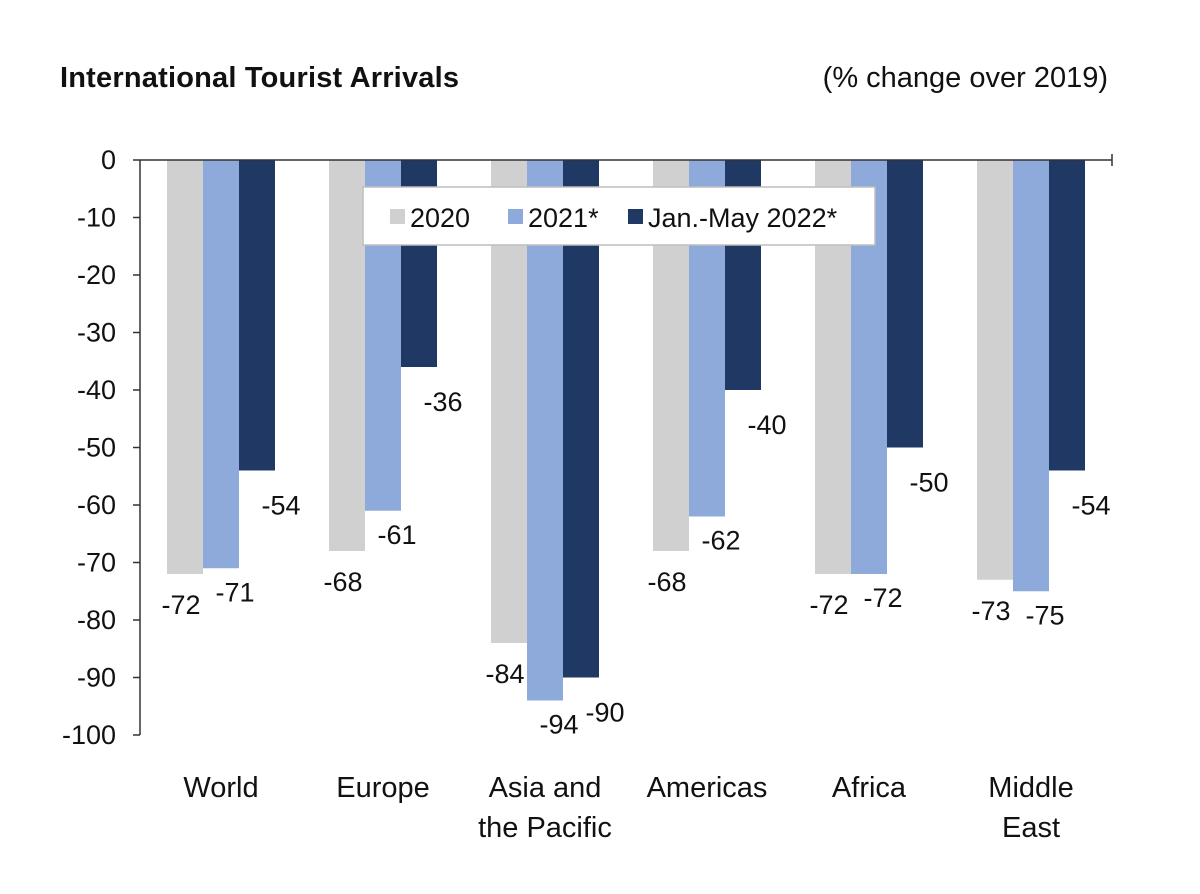 The width and height of the screenshot is (1200, 894). What do you see at coordinates (96, 678) in the screenshot?
I see `y-tick-label: -90` at bounding box center [96, 678].